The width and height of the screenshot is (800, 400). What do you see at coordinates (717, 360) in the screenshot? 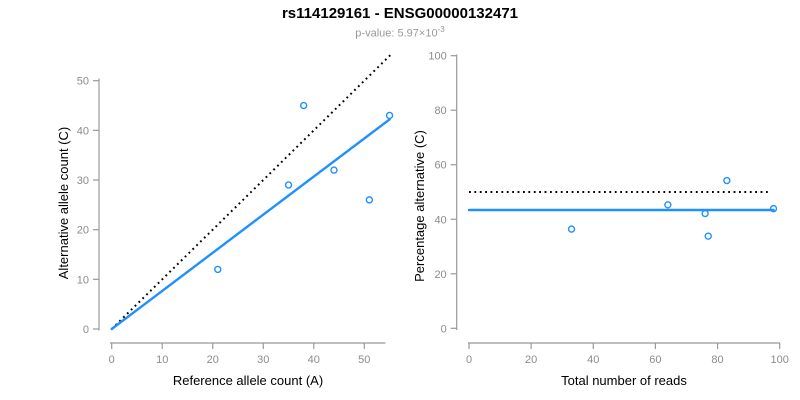
I see `x-tick-label: 80` at bounding box center [717, 360].